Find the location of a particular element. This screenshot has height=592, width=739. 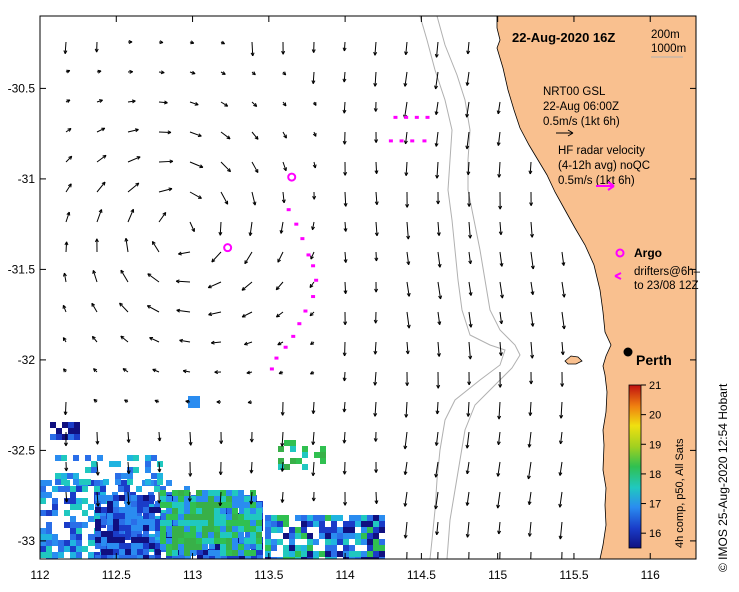

drifter-point is located at coordinates (271, 369).